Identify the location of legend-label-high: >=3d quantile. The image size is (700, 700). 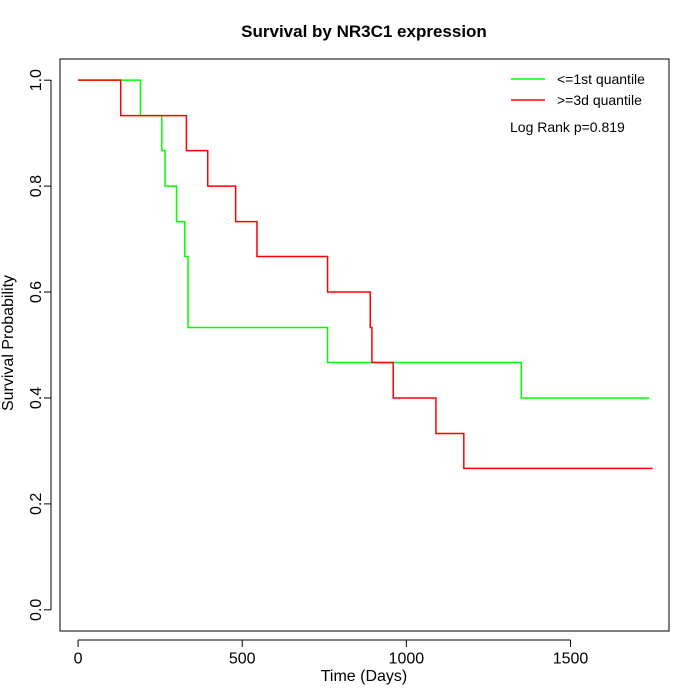
(599, 100).